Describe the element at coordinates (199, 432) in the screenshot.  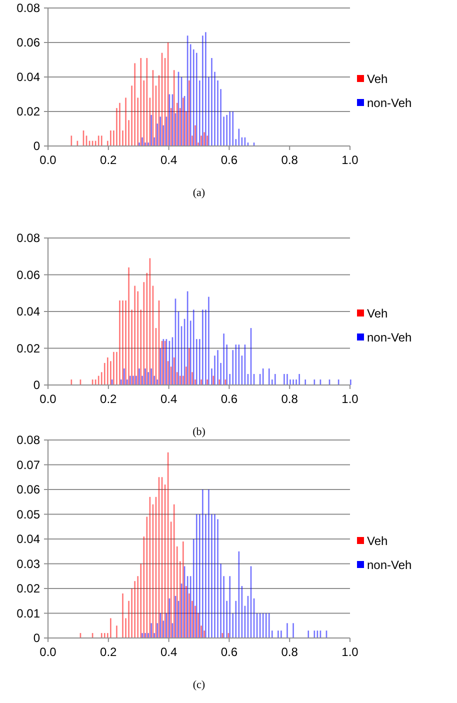
I see `text: (b)` at that location.